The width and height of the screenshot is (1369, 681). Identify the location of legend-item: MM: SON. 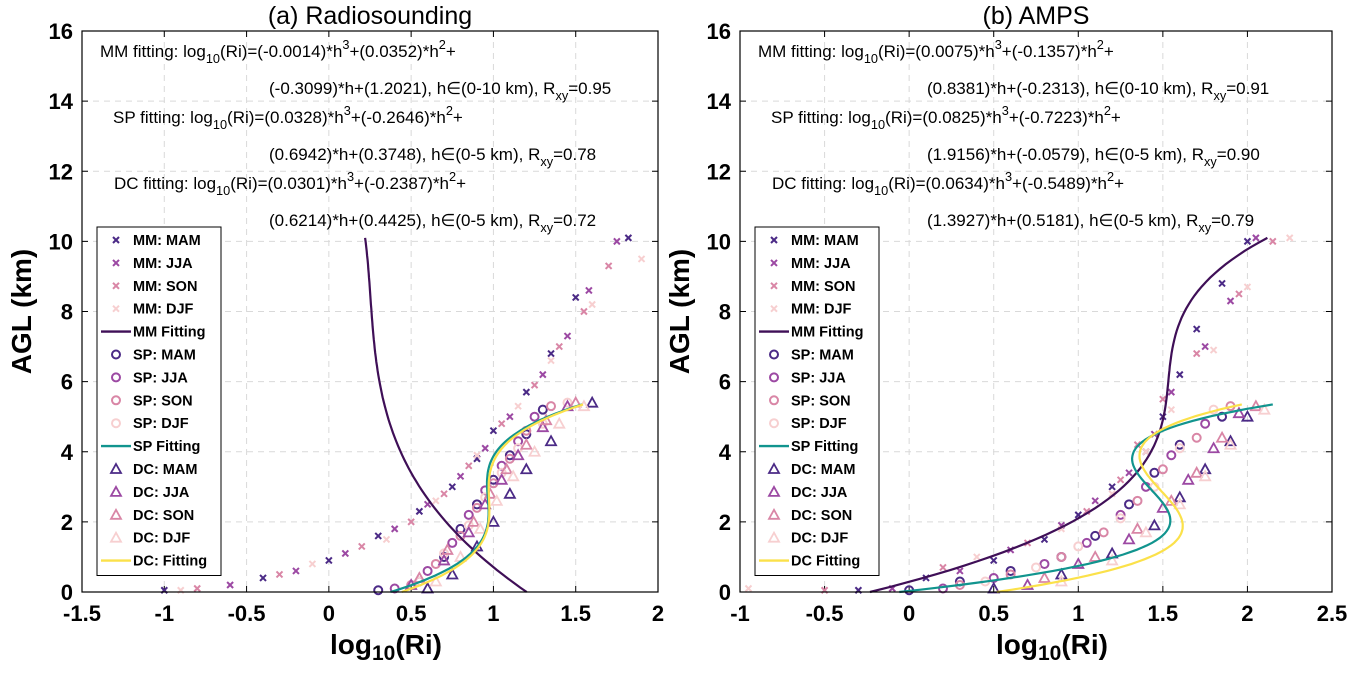
(812, 287).